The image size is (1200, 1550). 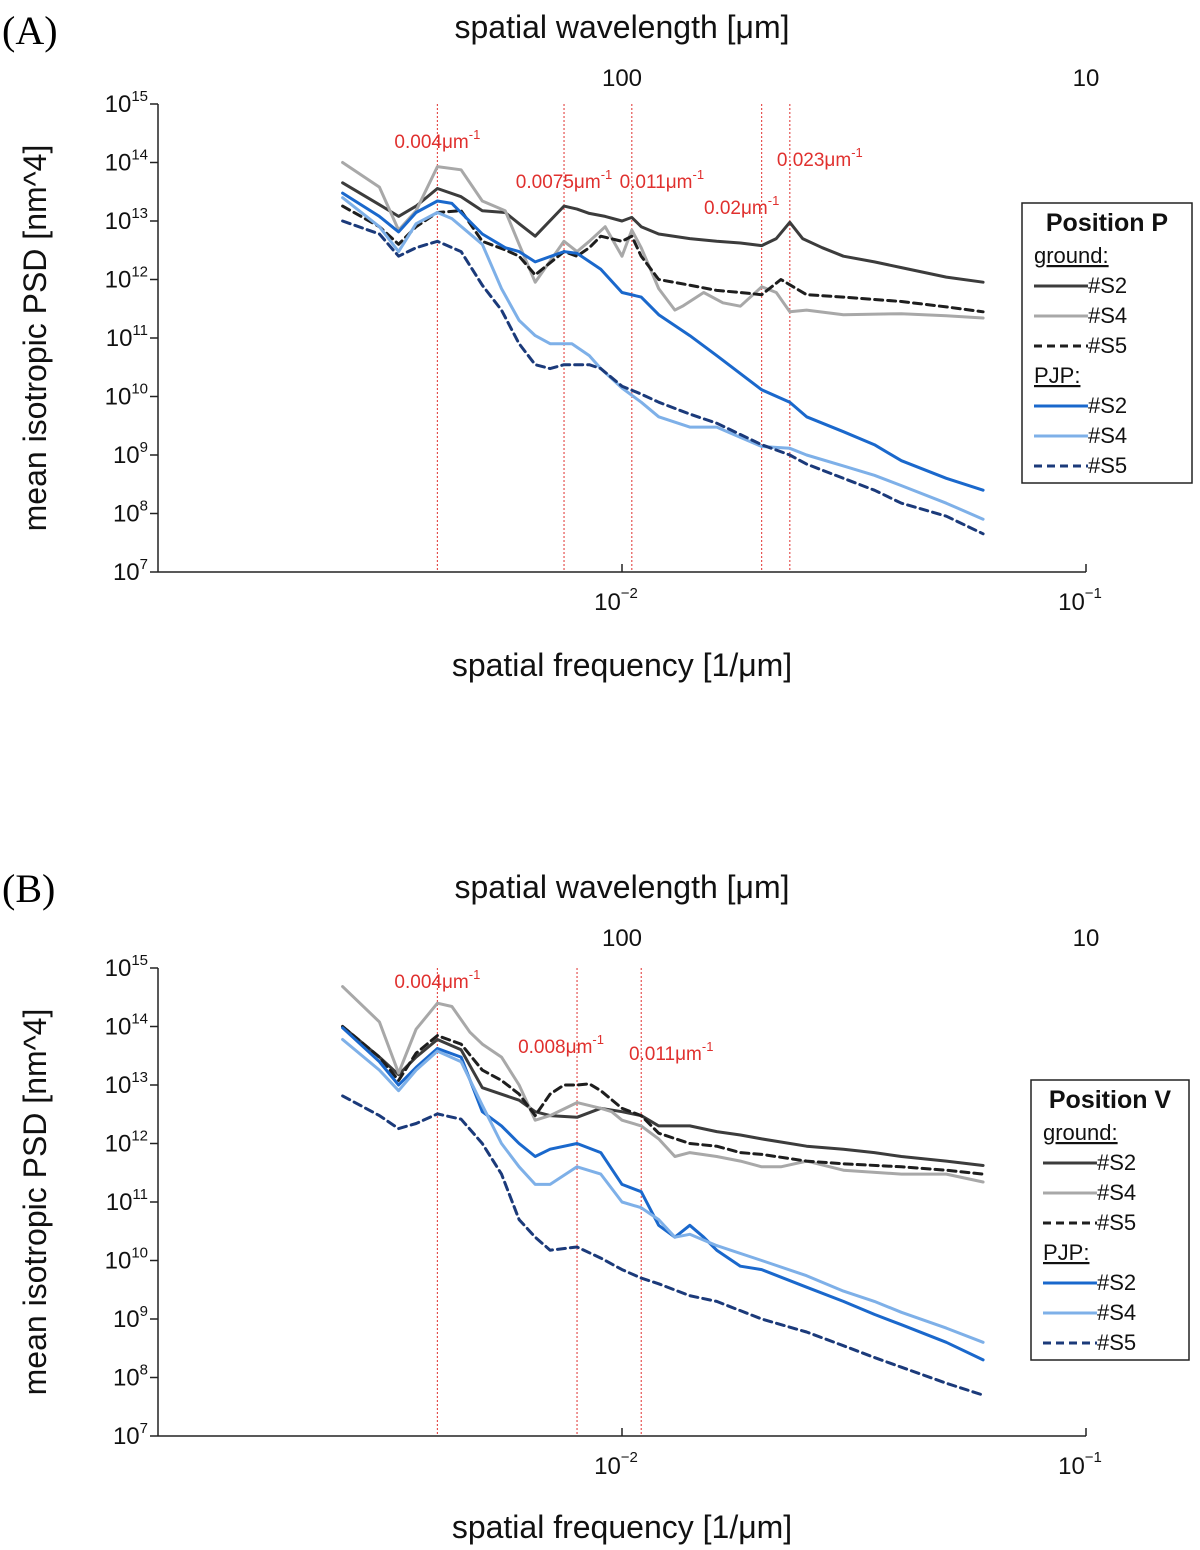 I want to click on y-tick-exponent: 14, so click(x=139, y=155).